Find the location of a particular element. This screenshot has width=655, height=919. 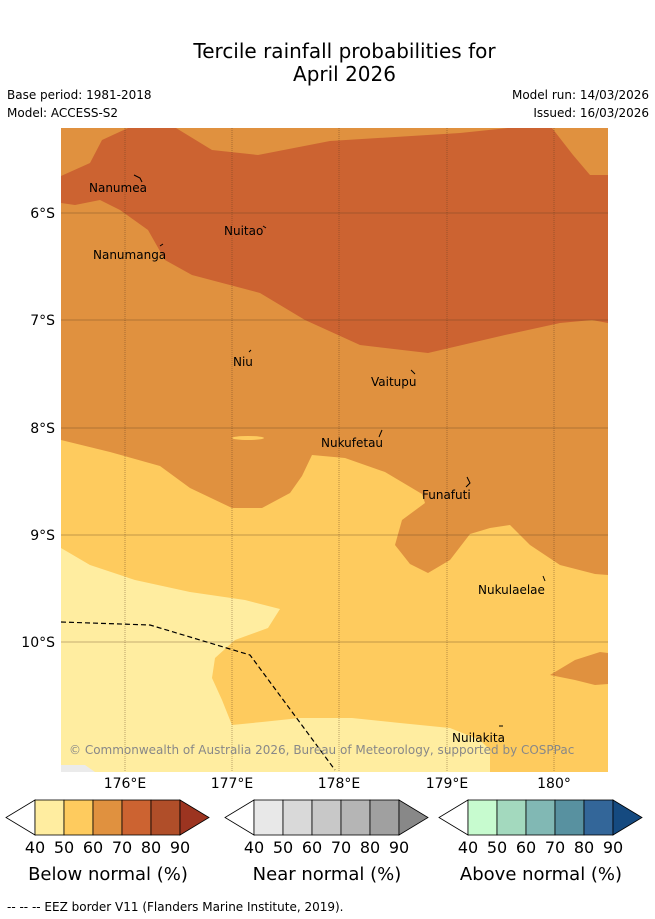

label-niu: Niu is located at coordinates (243, 362).